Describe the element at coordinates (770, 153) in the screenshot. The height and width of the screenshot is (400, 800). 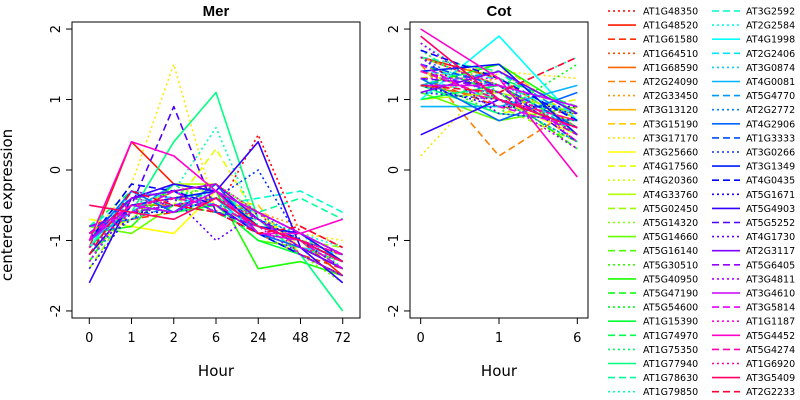
I see `legend-label: AT3G0266` at that location.